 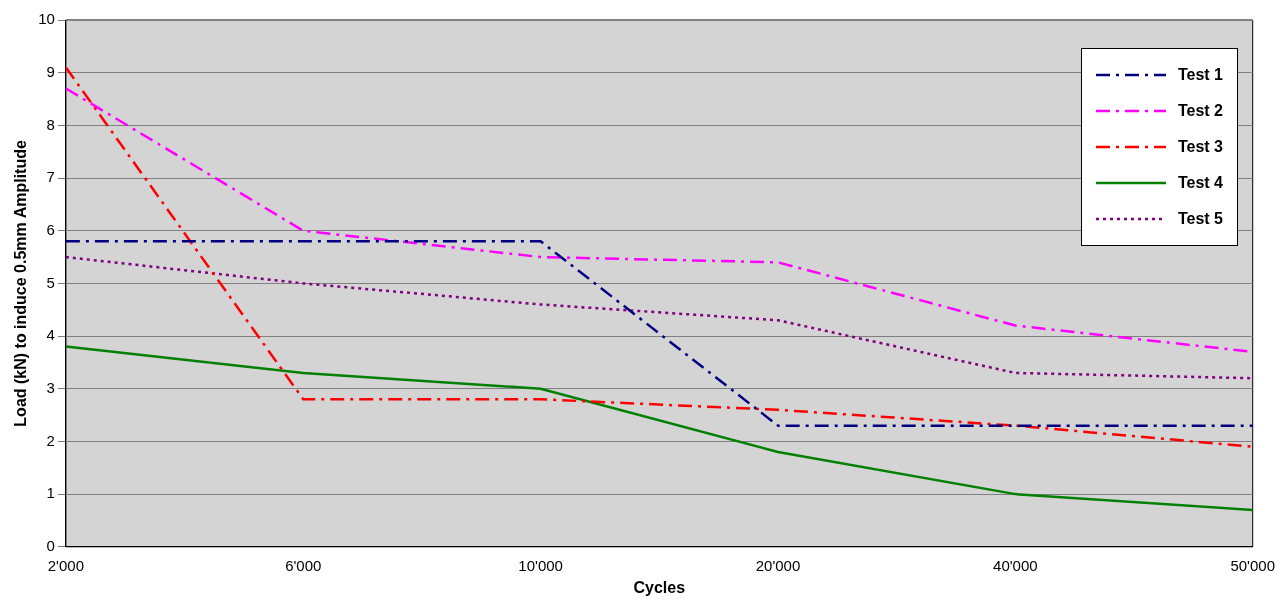 What do you see at coordinates (50, 177) in the screenshot?
I see `y-tick-label: 7` at bounding box center [50, 177].